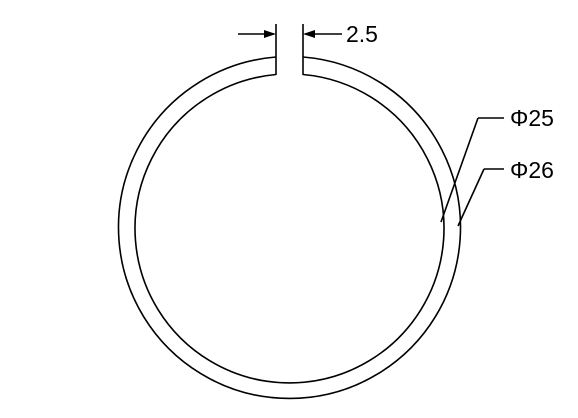 The height and width of the screenshot is (418, 578). I want to click on gap-dimension-label: 2.5, so click(362, 34).